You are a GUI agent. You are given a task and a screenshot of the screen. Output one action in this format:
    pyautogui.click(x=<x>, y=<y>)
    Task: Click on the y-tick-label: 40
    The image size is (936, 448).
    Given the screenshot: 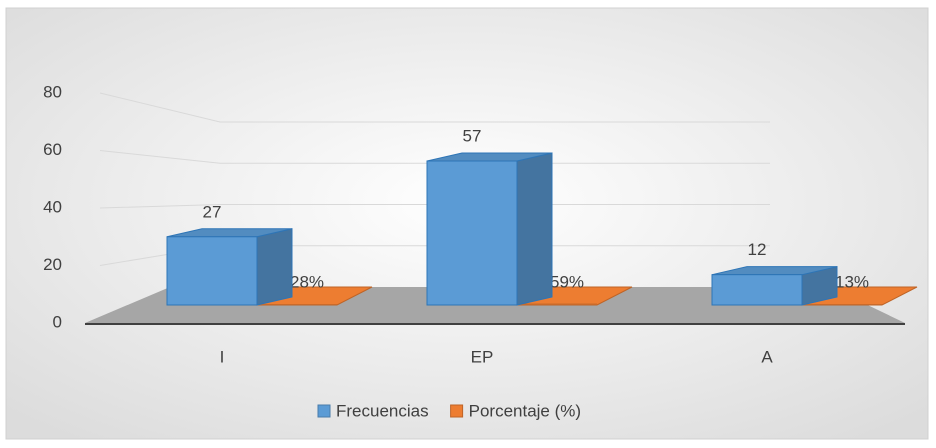 What is the action you would take?
    pyautogui.click(x=52, y=206)
    